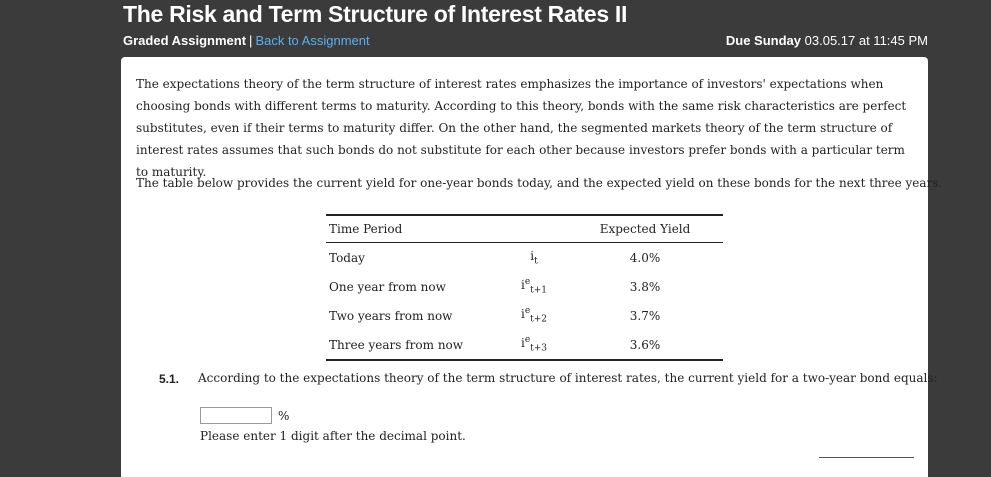  Describe the element at coordinates (645, 345) in the screenshot. I see `yield-cell: 3.6%` at that location.